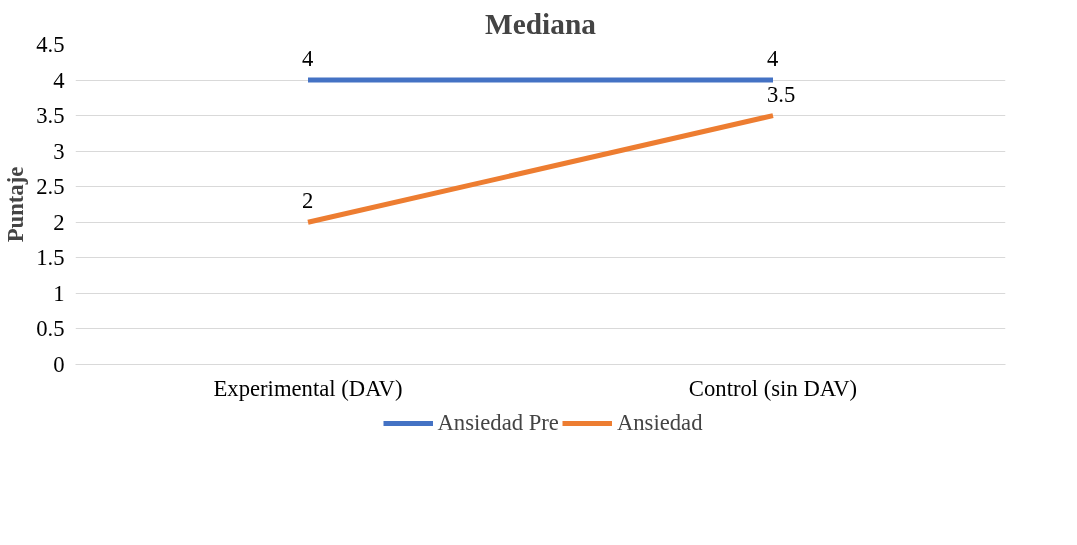  What do you see at coordinates (59, 222) in the screenshot?
I see `y-tick-label: 2` at bounding box center [59, 222].